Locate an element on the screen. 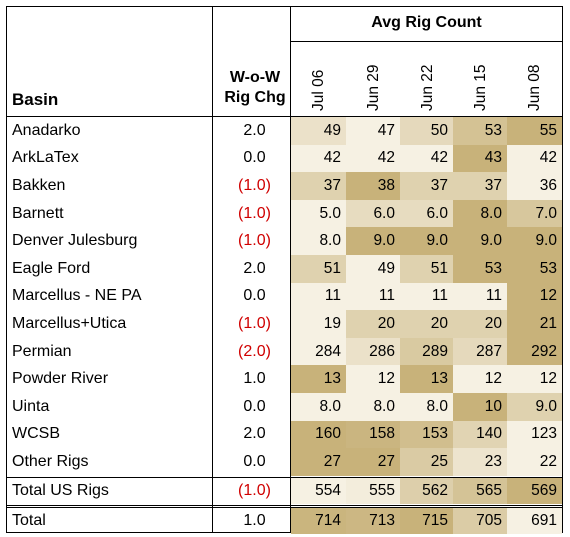  basin-name: WCSB is located at coordinates (36, 434).